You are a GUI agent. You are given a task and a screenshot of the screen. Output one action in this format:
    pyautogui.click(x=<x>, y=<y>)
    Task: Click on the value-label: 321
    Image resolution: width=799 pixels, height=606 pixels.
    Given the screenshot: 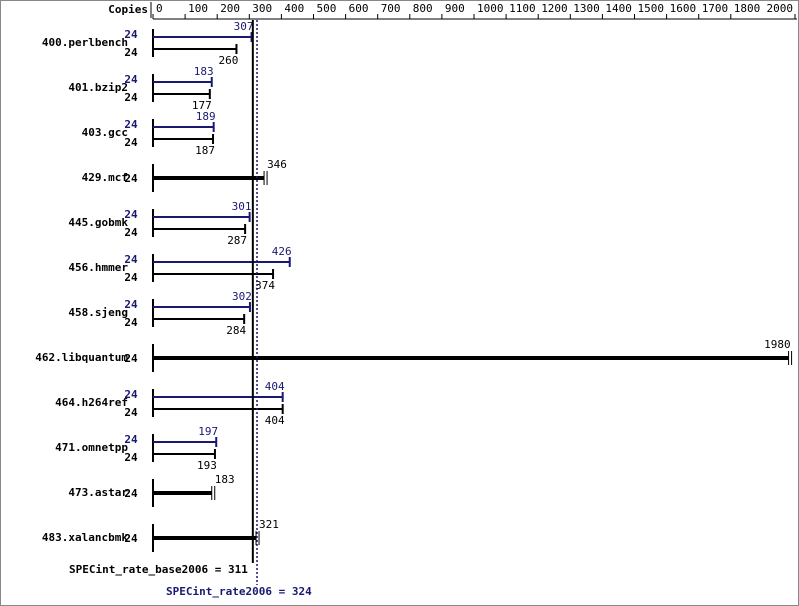 What is the action you would take?
    pyautogui.click(x=269, y=524)
    